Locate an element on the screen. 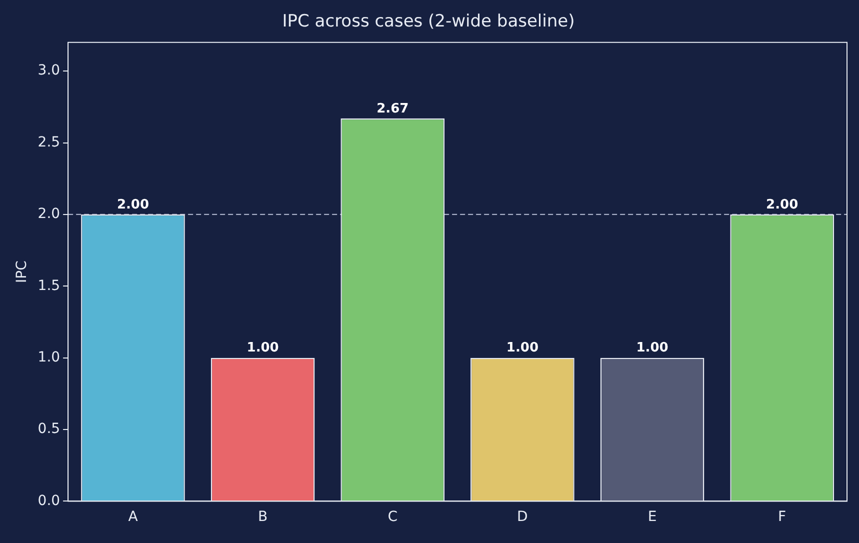 The width and height of the screenshot is (859, 543). x-tick-label: C is located at coordinates (393, 517).